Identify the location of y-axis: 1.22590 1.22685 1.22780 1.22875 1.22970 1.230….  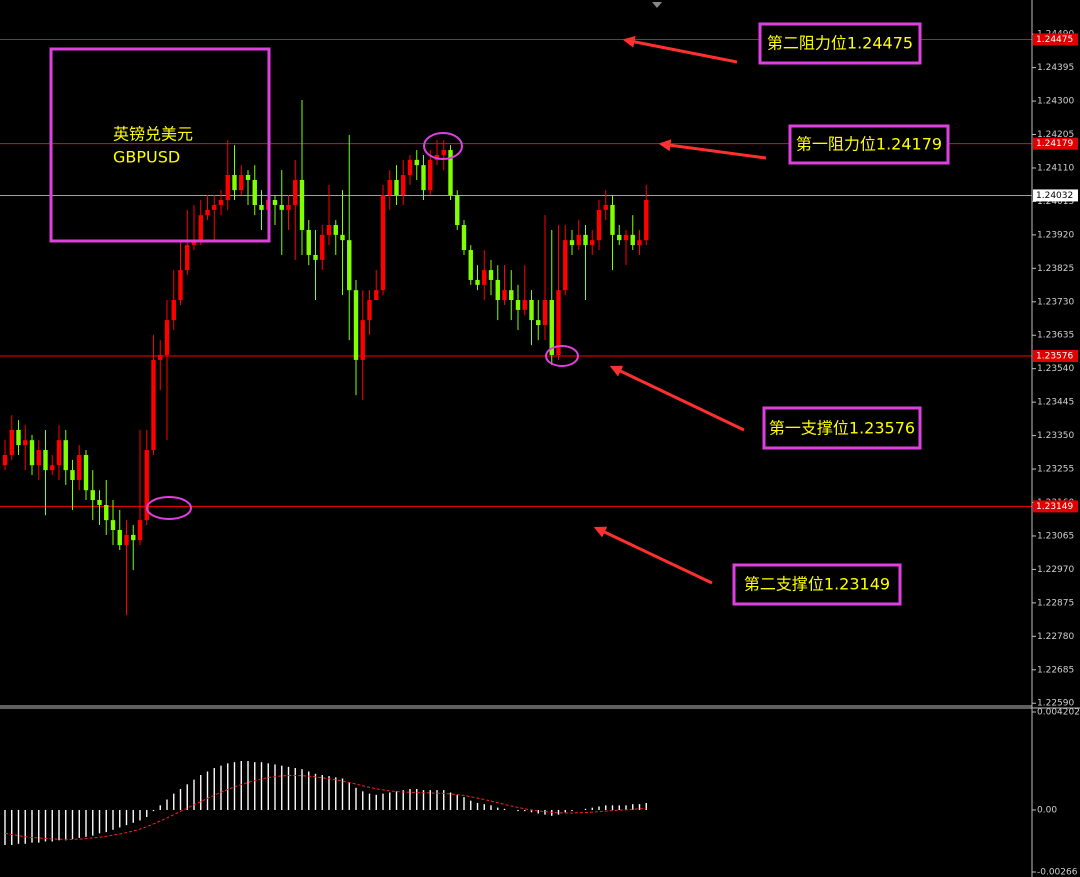
(1056, 453).